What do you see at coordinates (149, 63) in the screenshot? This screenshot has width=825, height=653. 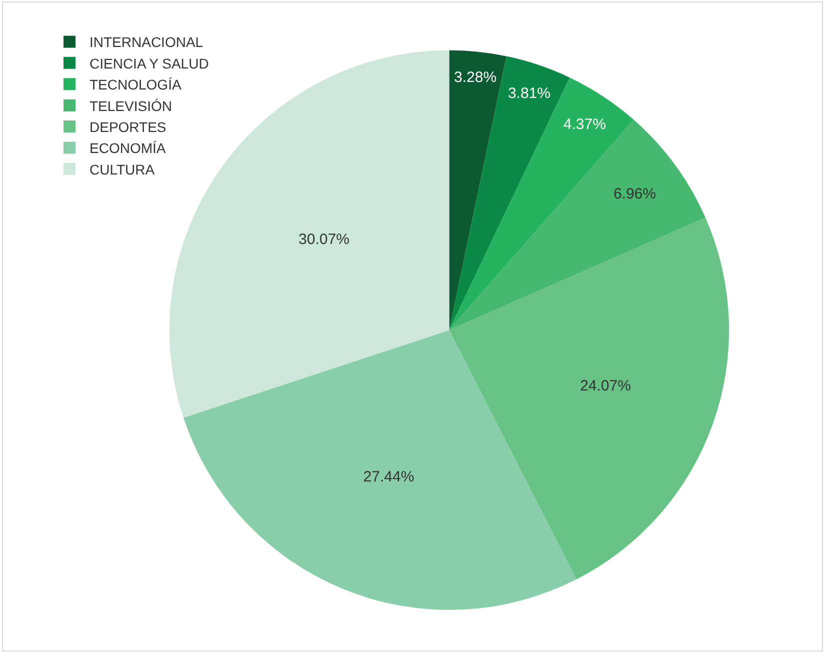 I see `legend-label: CIENCIA Y SALUD` at bounding box center [149, 63].